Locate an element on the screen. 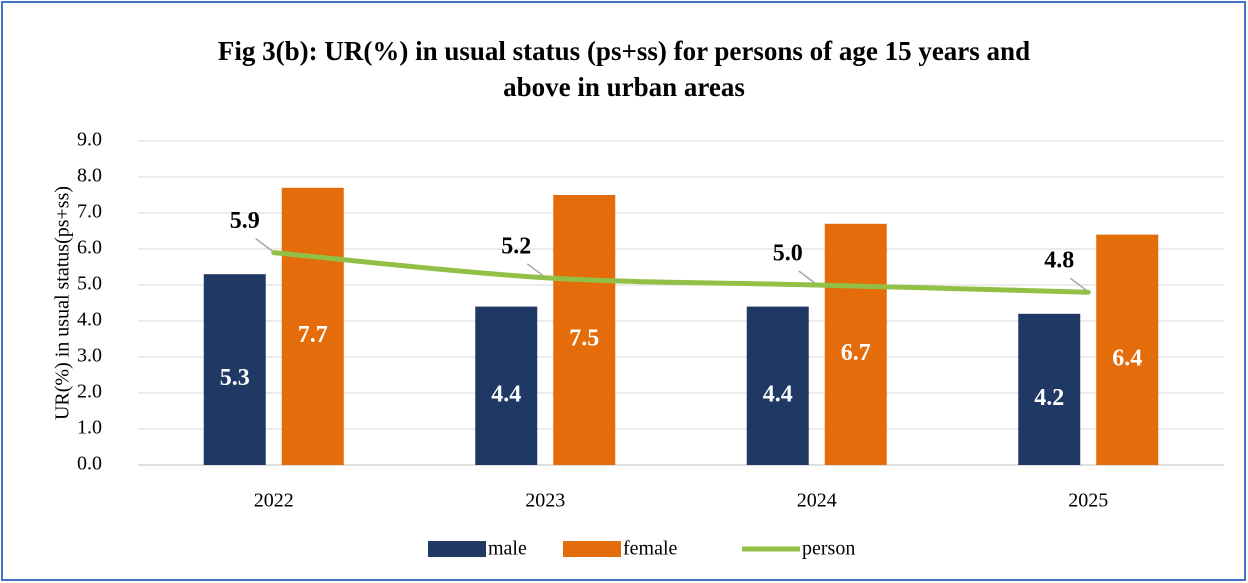  bar-value-label: 7.5 is located at coordinates (584, 339).